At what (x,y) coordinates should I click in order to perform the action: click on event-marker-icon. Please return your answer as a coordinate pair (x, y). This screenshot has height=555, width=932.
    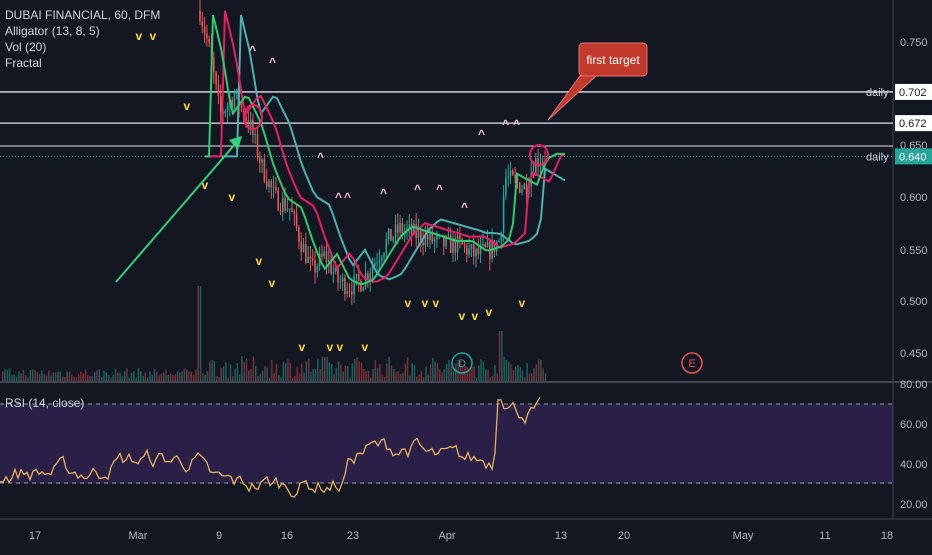
    Looking at the image, I should click on (692, 363).